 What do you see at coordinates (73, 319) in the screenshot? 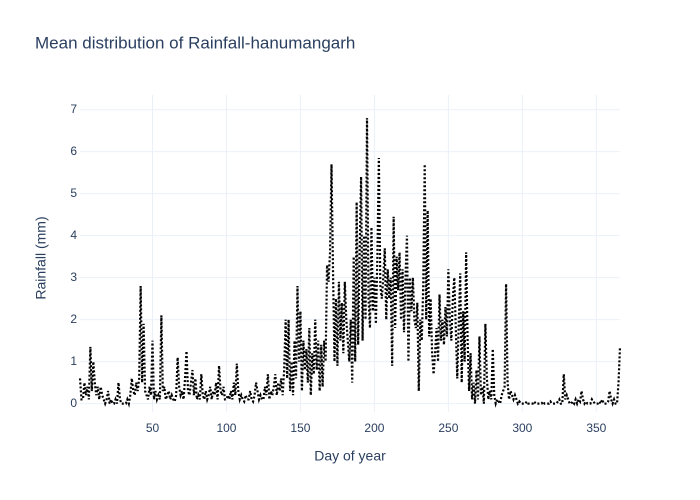
I see `y-tick-label: 2` at bounding box center [73, 319].